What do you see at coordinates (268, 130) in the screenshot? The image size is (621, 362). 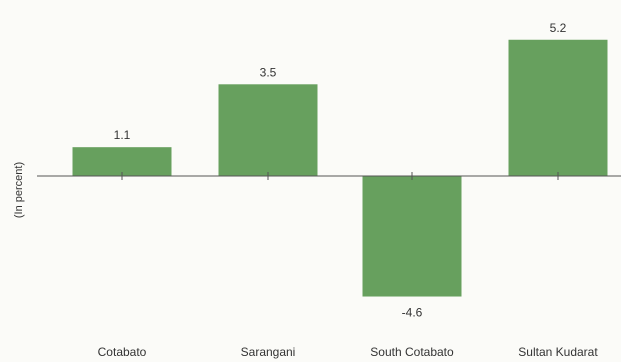 I see `bar-sarangani` at bounding box center [268, 130].